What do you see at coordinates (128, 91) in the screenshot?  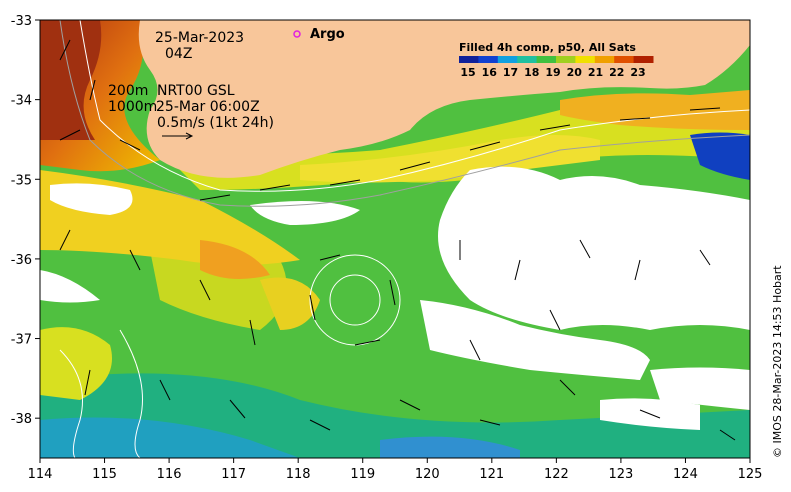 I see `depth-200-label: 200m` at bounding box center [128, 91].